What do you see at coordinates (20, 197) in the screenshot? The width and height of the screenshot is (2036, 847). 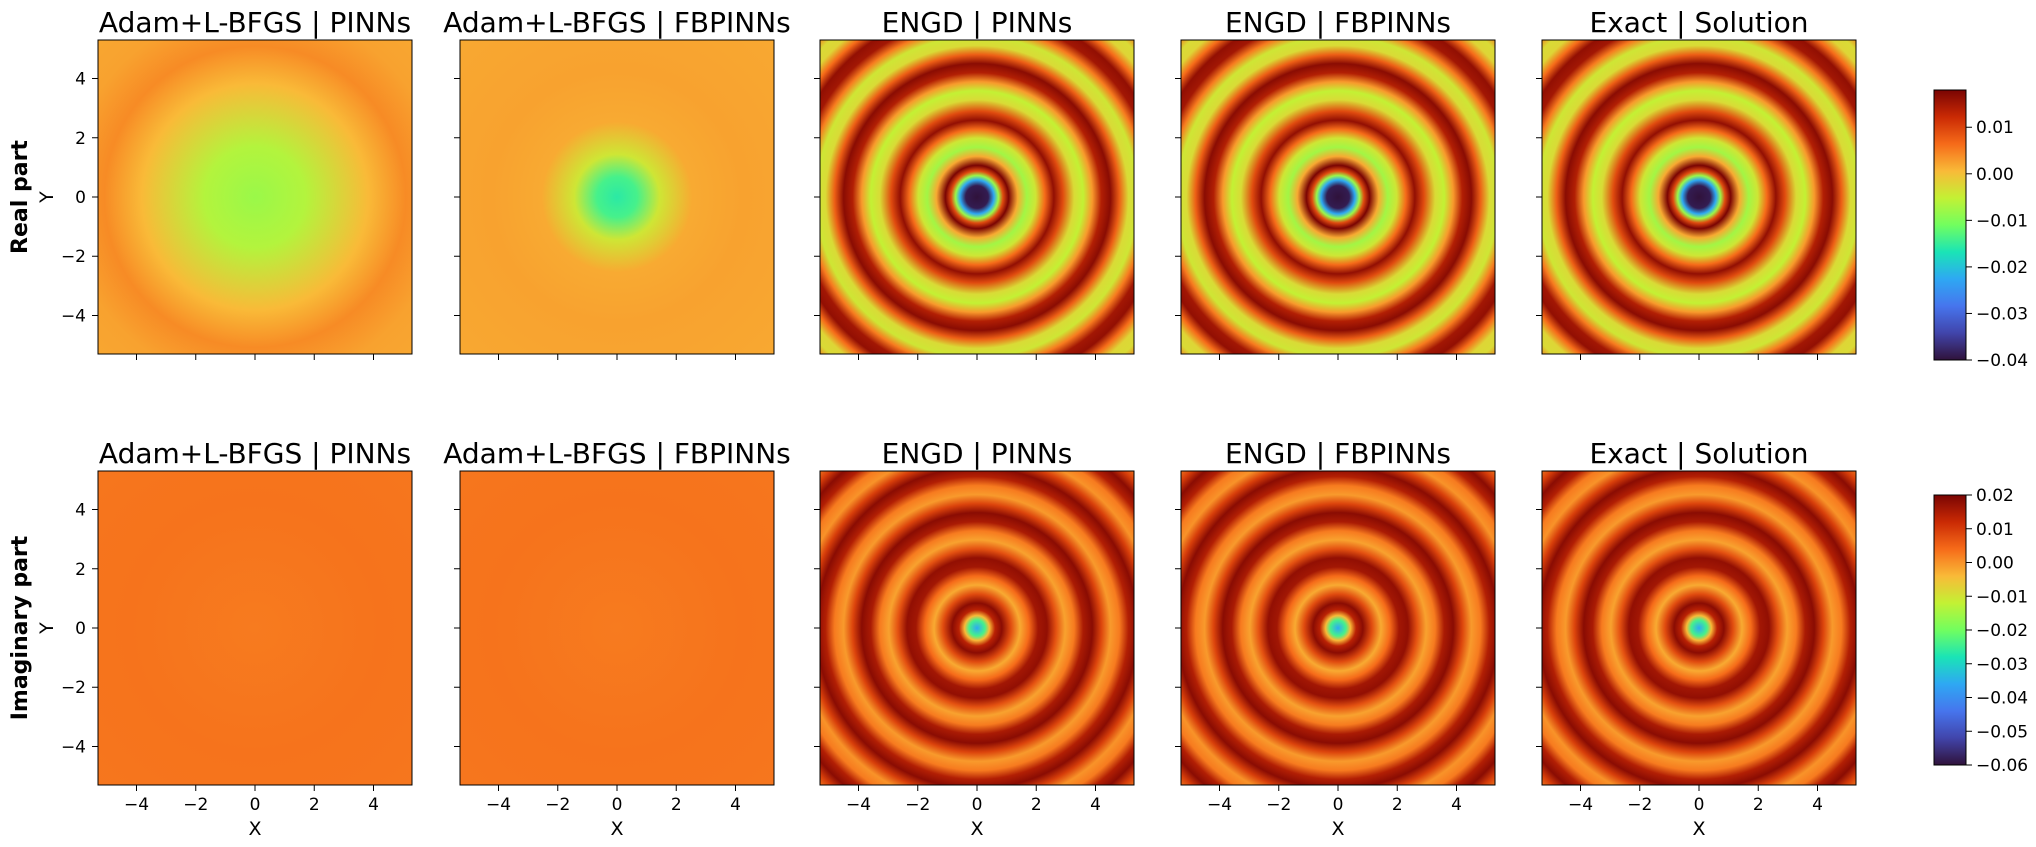 I see `row-label: Real part` at bounding box center [20, 197].